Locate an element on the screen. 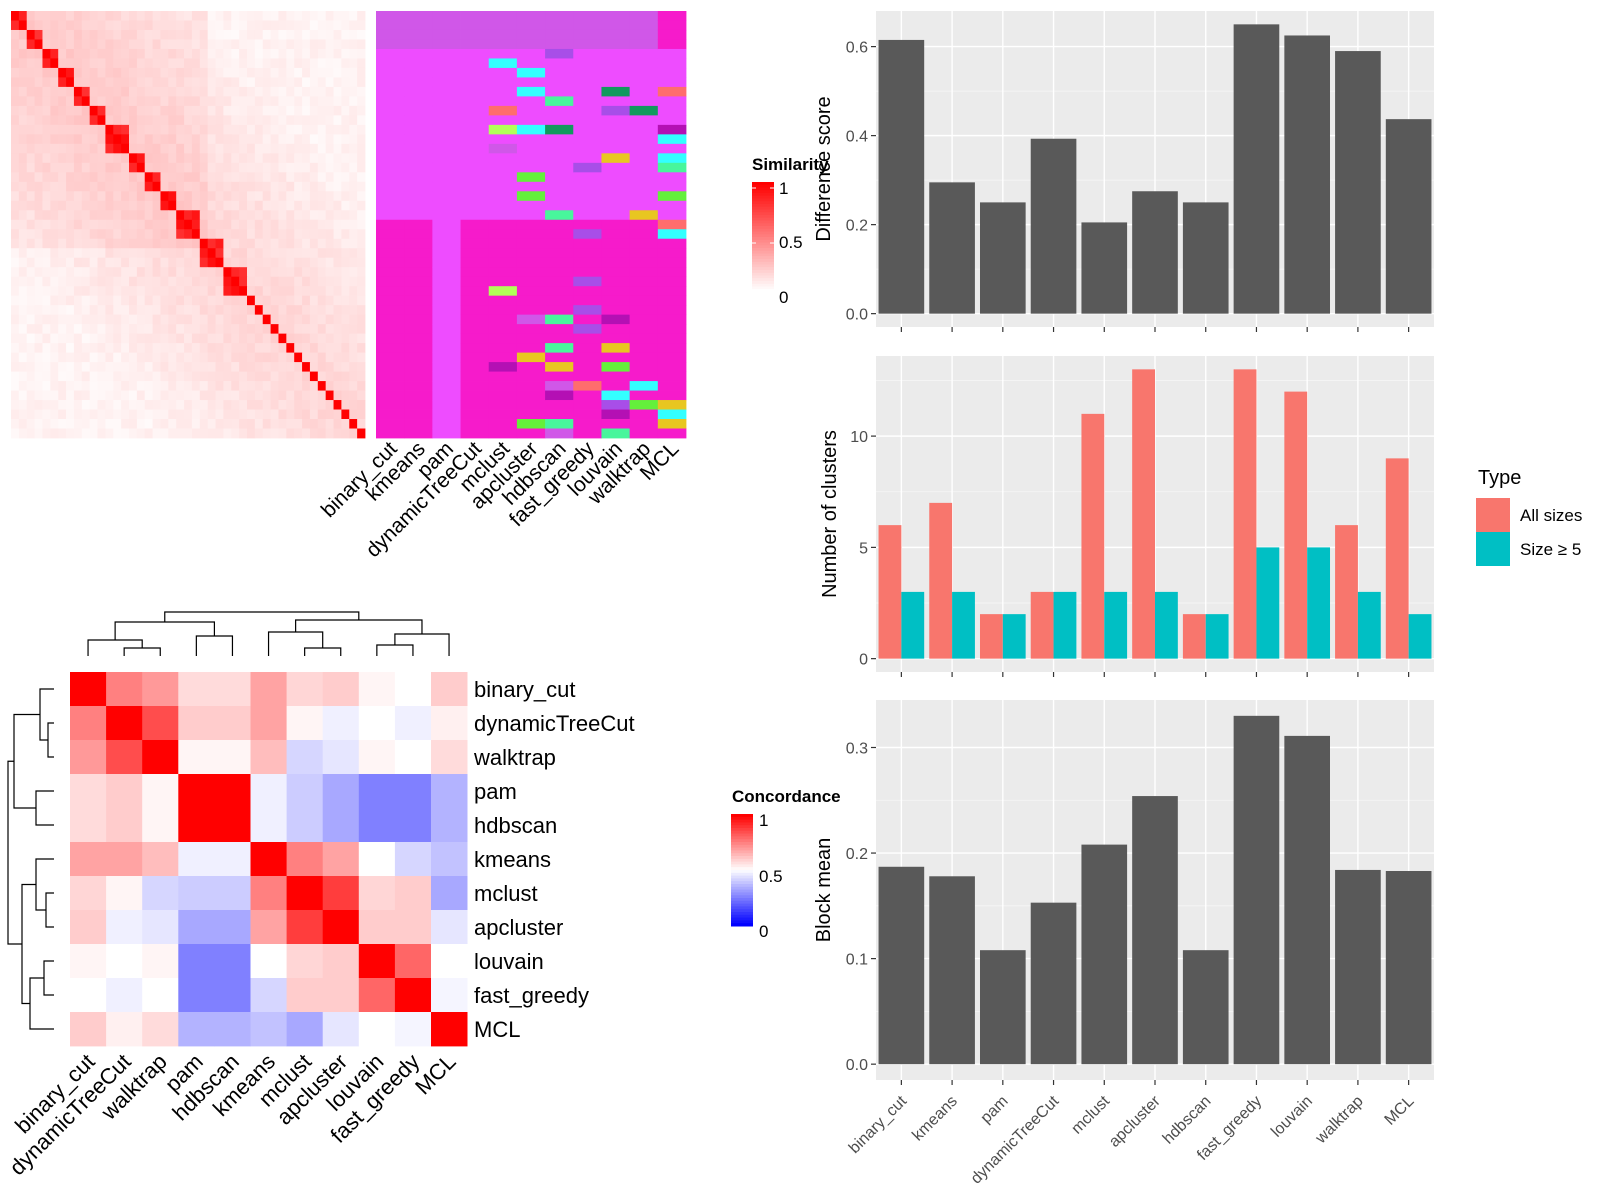  concordance-legend-title: Concordance is located at coordinates (786, 796).